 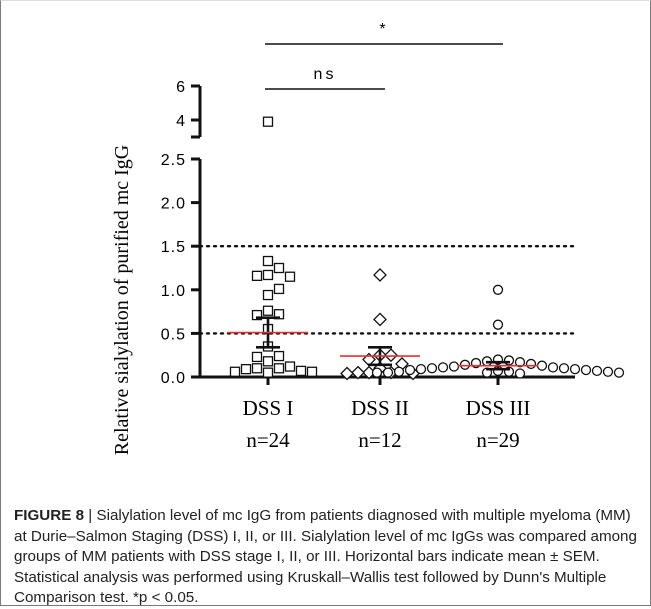 I want to click on y-tick-label: 4, so click(x=181, y=121).